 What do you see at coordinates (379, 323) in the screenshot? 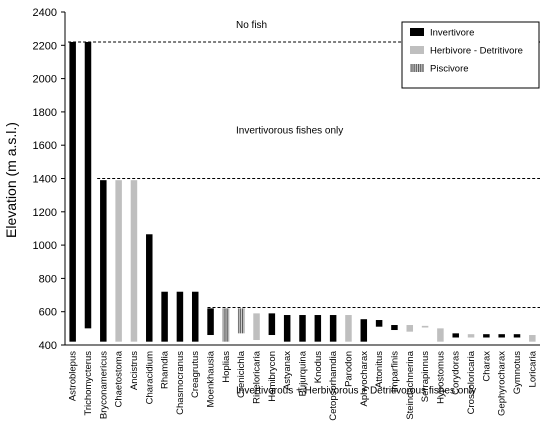
I see `bar-attonitus` at bounding box center [379, 323].